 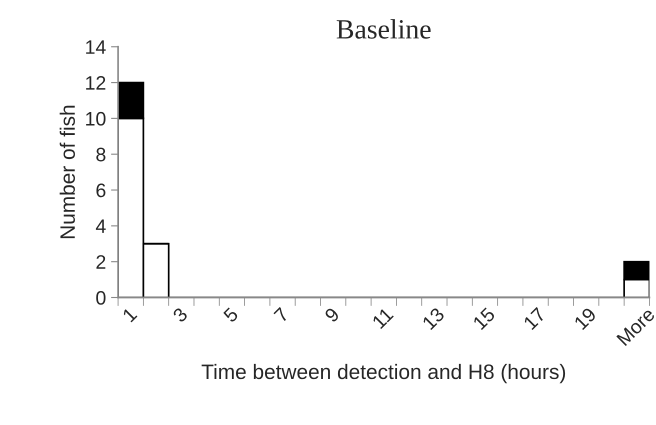 What do you see at coordinates (180, 315) in the screenshot?
I see `x-tick-label: 3` at bounding box center [180, 315].